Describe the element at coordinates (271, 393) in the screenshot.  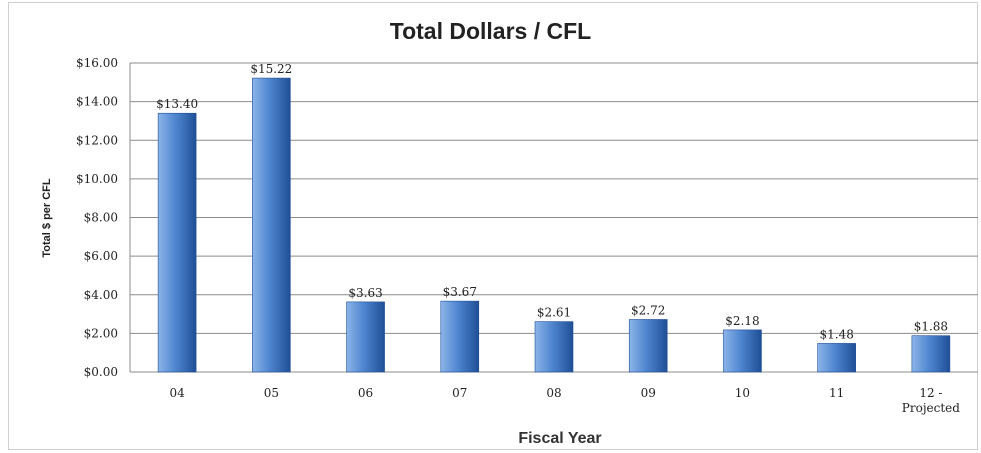
I see `x-tick-label: 05` at that location.